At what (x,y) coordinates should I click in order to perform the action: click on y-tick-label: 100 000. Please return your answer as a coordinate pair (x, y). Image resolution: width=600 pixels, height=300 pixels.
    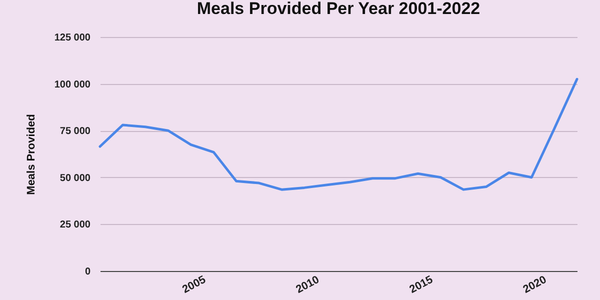
    Looking at the image, I should click on (72, 84).